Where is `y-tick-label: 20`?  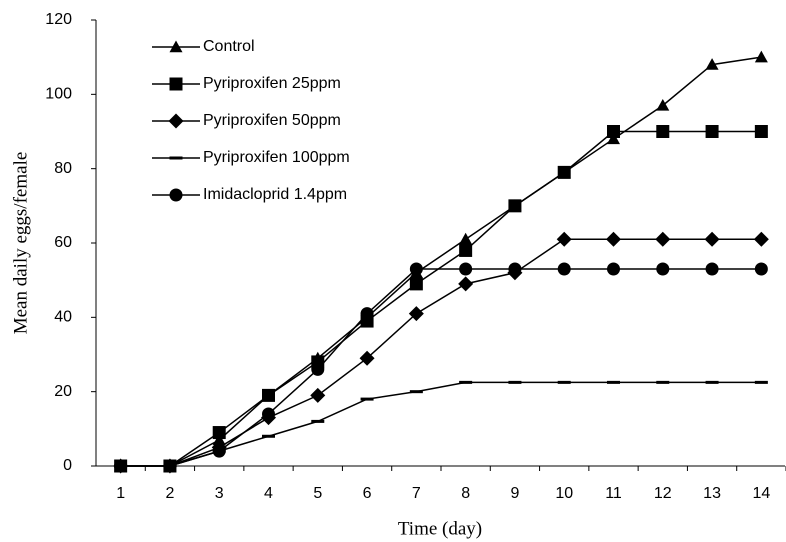
y-tick-label: 20 is located at coordinates (63, 391).